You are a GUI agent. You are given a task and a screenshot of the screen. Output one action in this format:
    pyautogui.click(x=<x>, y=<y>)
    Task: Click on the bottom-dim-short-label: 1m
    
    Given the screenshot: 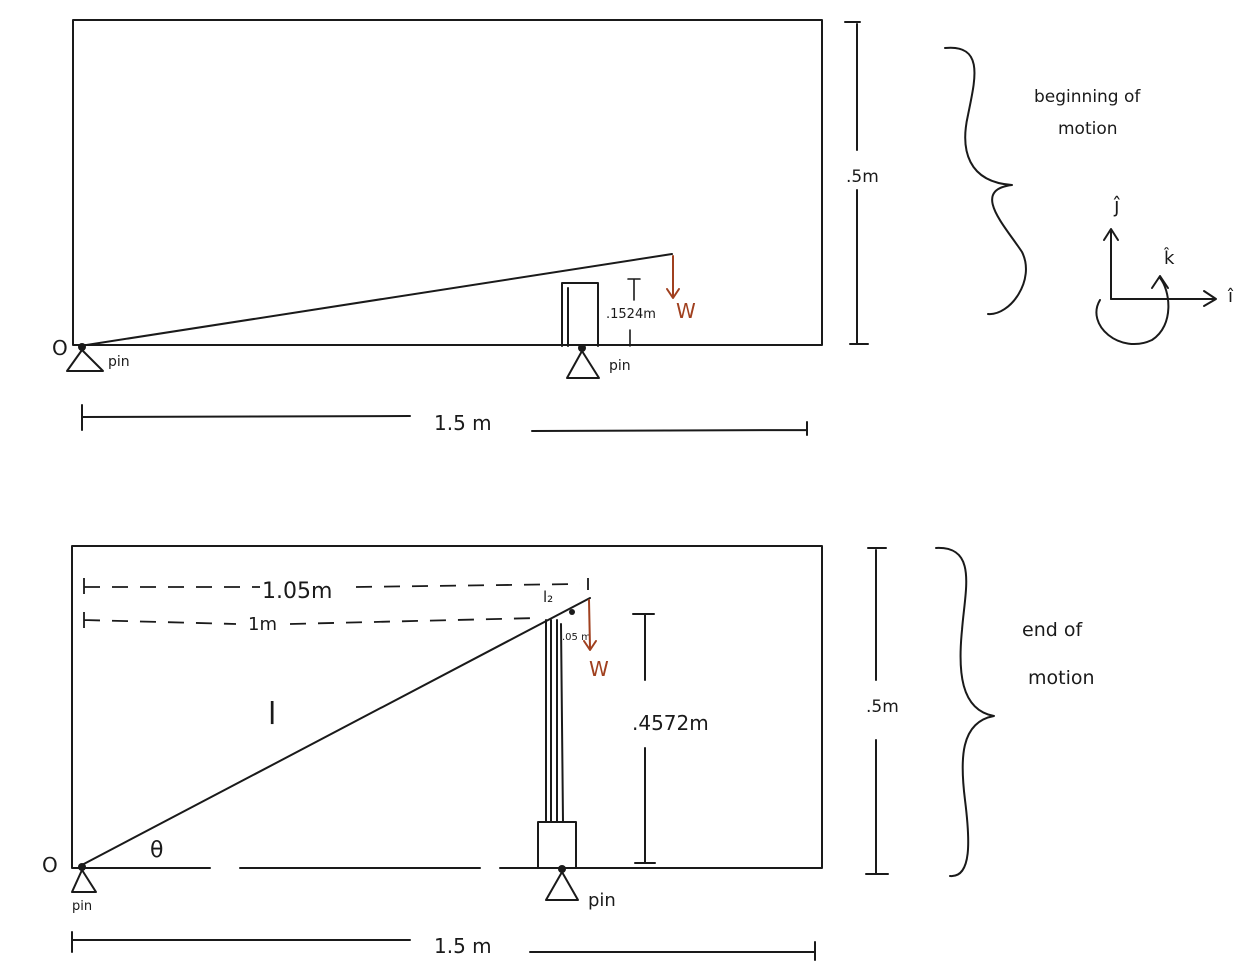 What is the action you would take?
    pyautogui.click(x=262, y=624)
    